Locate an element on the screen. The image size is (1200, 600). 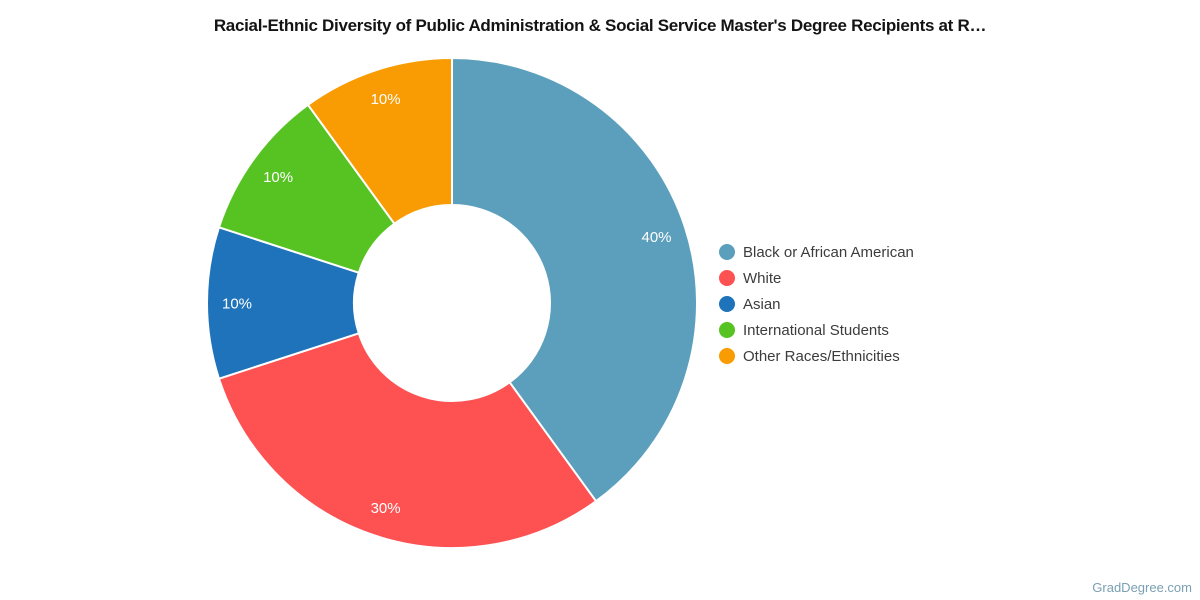
legend-label: Other Races/Ethnicities is located at coordinates (821, 356).